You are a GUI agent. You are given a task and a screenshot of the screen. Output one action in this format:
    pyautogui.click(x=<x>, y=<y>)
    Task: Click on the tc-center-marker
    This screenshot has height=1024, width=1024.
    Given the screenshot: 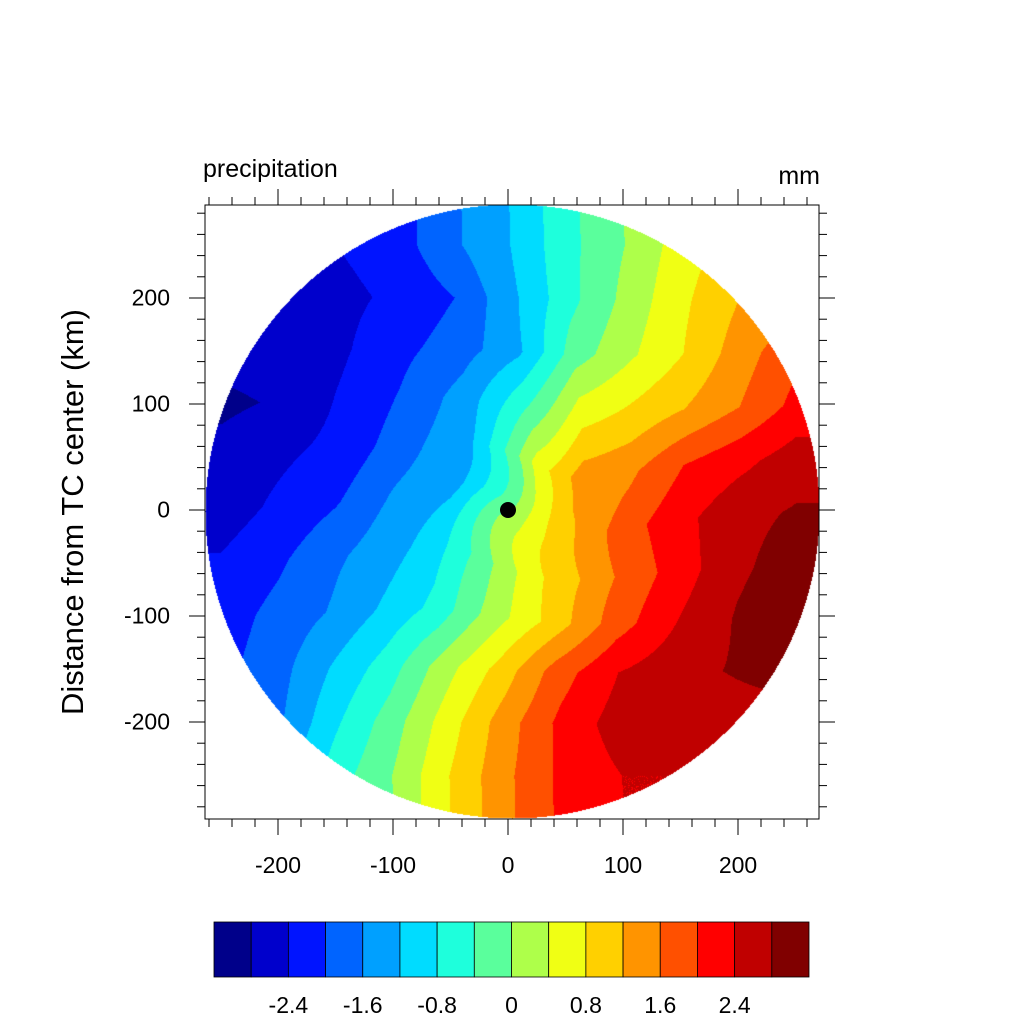 What is the action you would take?
    pyautogui.click(x=508, y=510)
    